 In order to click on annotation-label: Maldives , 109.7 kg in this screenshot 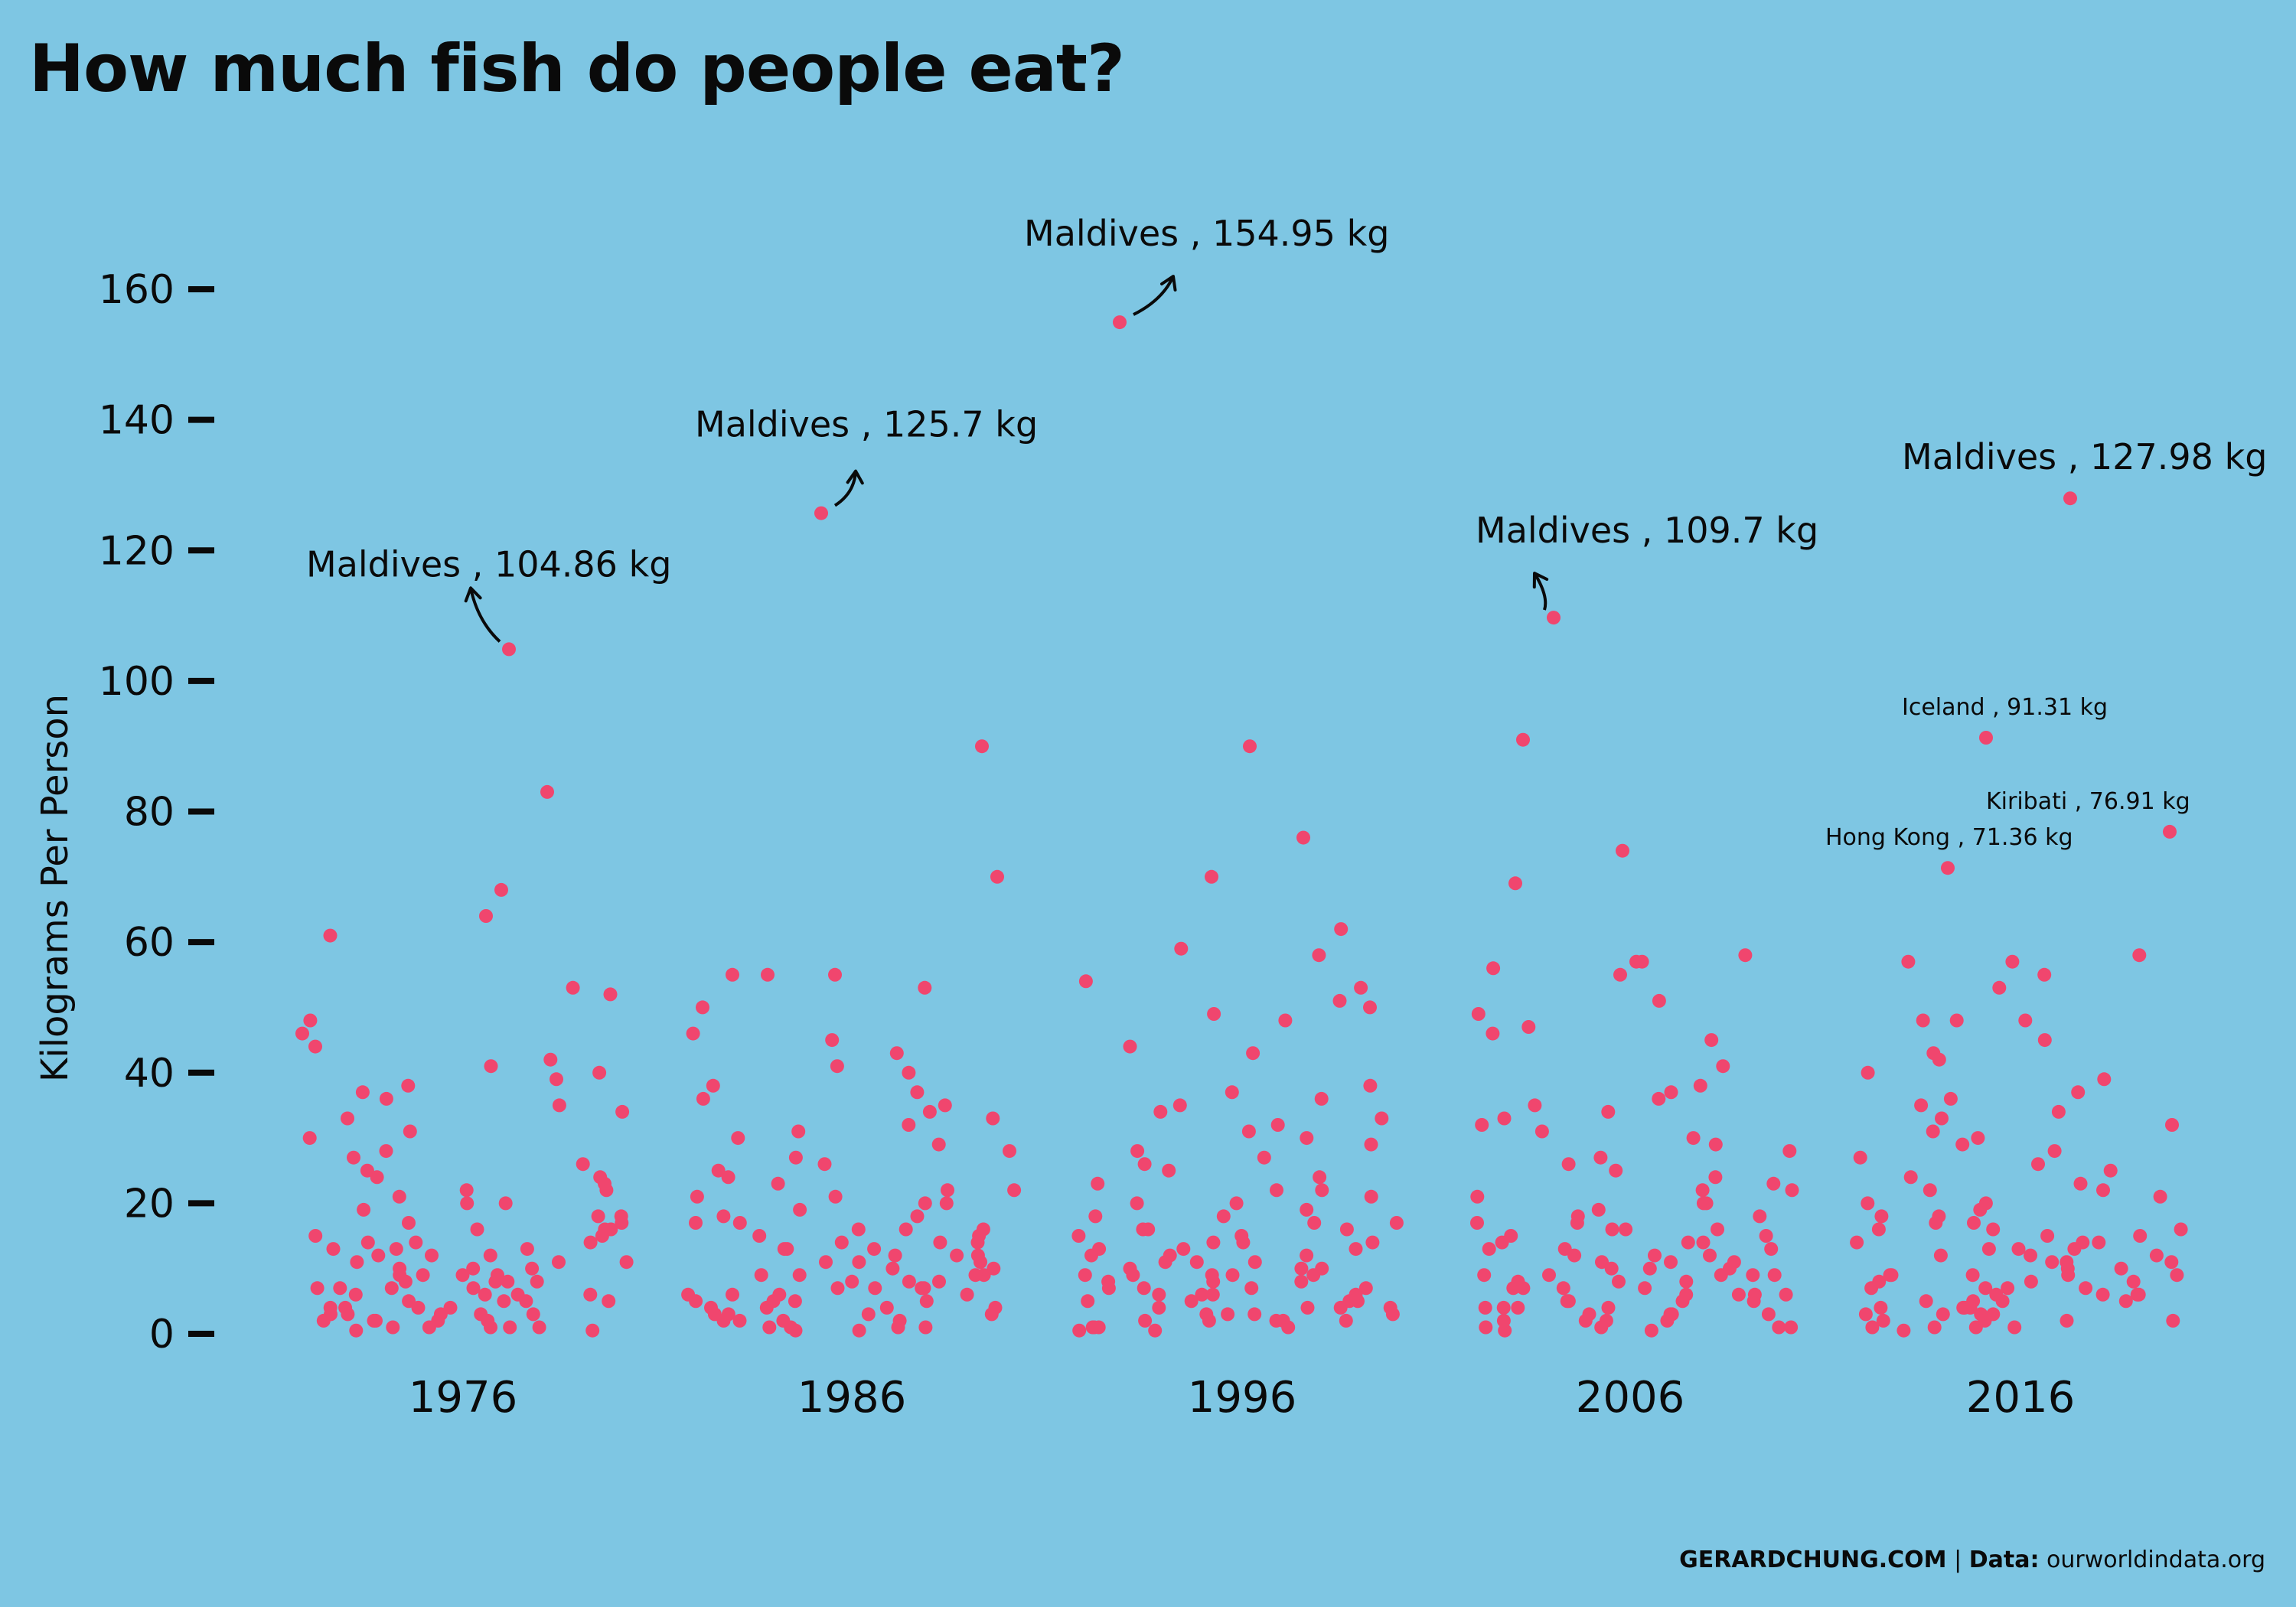, I will do `click(1647, 530)`.